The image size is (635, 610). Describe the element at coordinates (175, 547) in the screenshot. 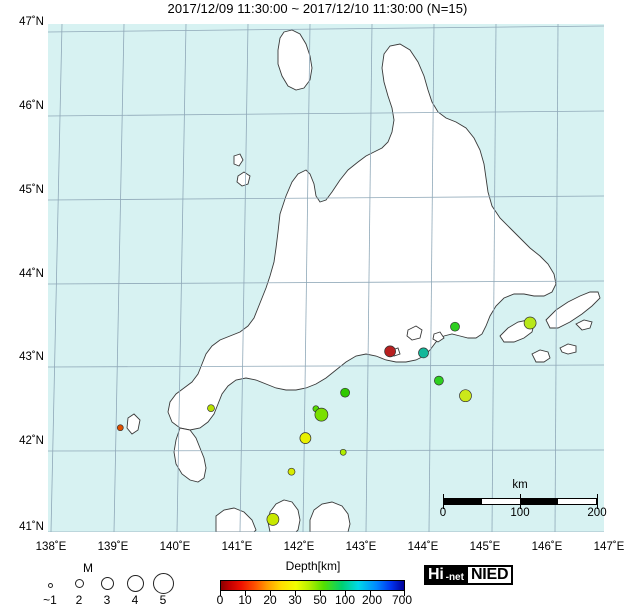

I see `lon-label-140: 140˚E` at that location.